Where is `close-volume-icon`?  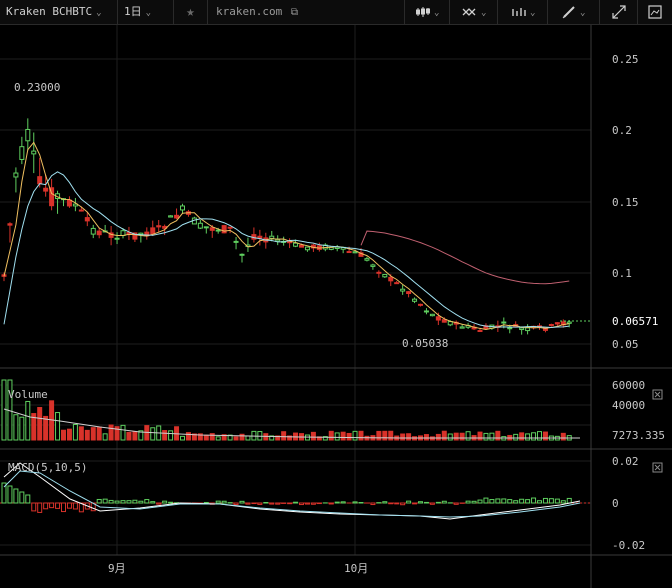
close-volume-icon is located at coordinates (657, 394).